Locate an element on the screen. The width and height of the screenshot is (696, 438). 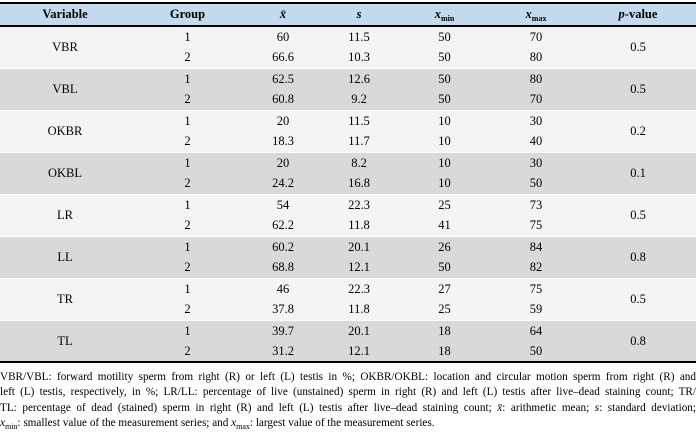
p-value-suffix: -value is located at coordinates (641, 14).